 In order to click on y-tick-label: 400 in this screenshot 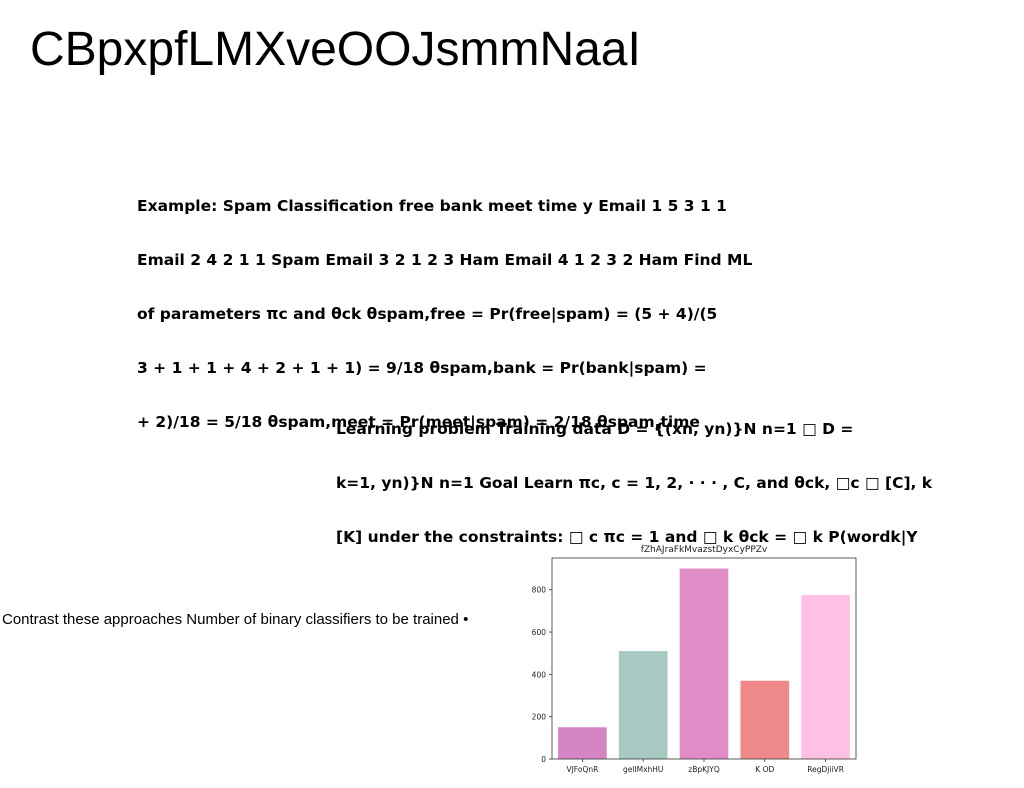, I will do `click(539, 674)`.